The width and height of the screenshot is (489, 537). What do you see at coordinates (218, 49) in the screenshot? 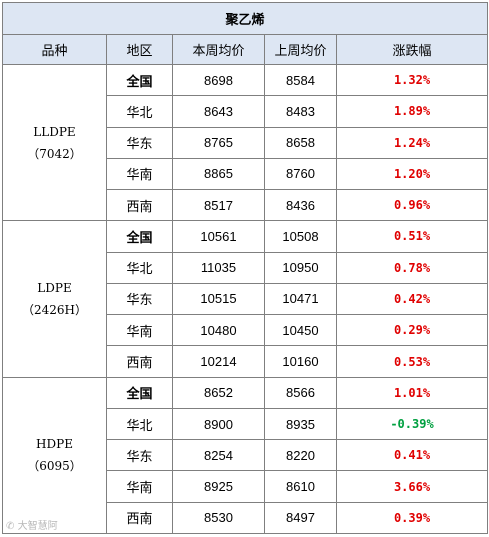
I see `header-this-week: 本周均价` at bounding box center [218, 49].